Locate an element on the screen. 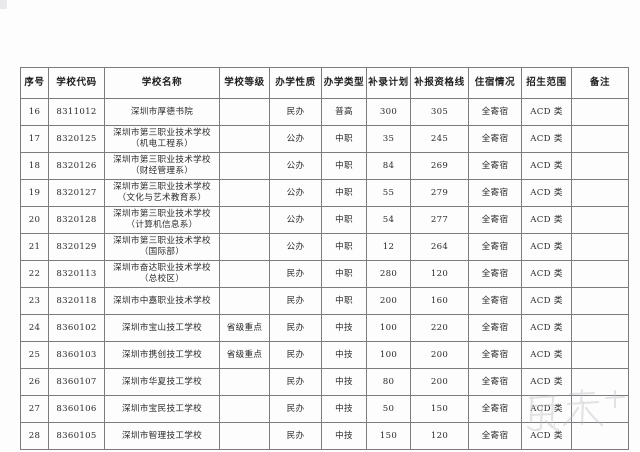 This screenshot has height=452, width=640. cell-supplementary-plan: 280 is located at coordinates (388, 274).